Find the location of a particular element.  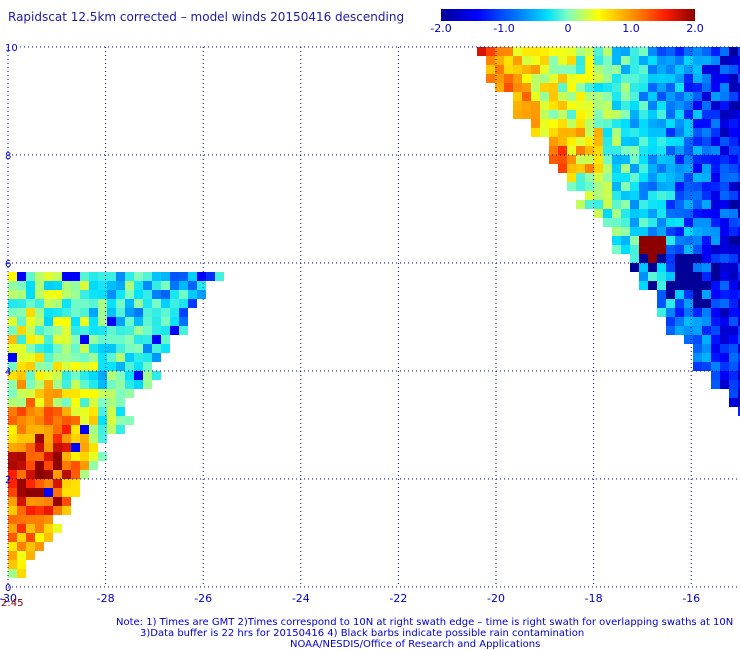

colorbar-tick: 1.0 is located at coordinates (631, 28).